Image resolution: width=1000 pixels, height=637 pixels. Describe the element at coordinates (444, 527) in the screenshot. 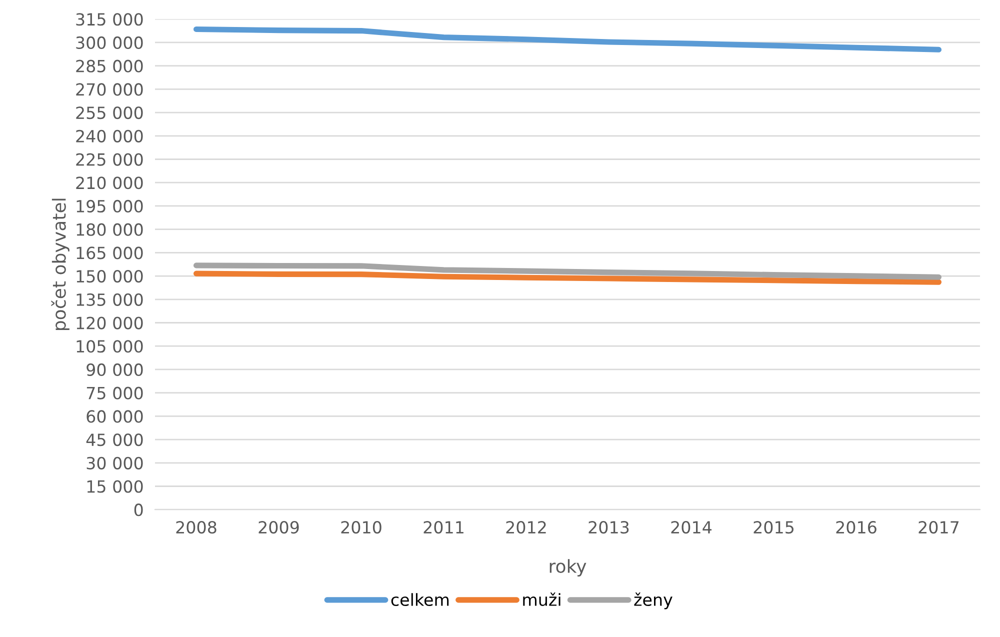

I see `x-tick-label: 2011` at that location.